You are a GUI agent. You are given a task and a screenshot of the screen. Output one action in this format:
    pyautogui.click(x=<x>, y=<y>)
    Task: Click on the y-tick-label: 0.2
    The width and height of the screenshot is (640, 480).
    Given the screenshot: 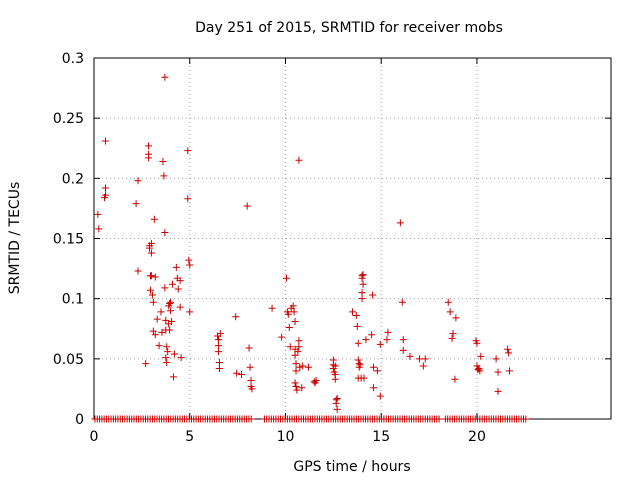 What is the action you would take?
    pyautogui.click(x=73, y=179)
    